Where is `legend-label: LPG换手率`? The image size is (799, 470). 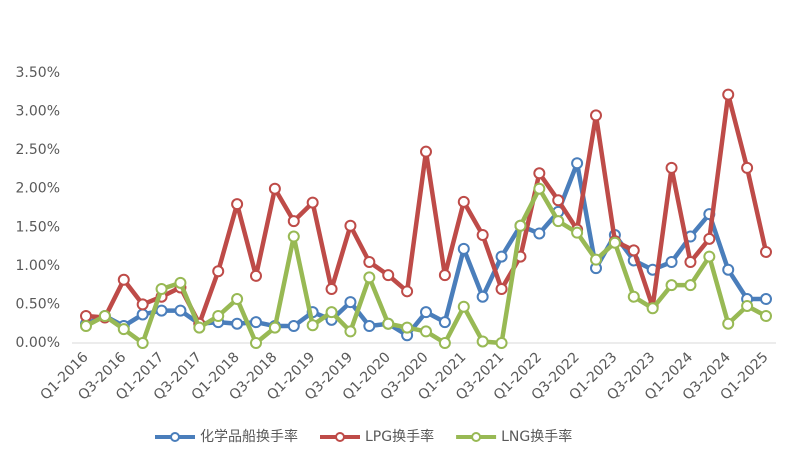
legend-label: LPG换手率 is located at coordinates (399, 436).